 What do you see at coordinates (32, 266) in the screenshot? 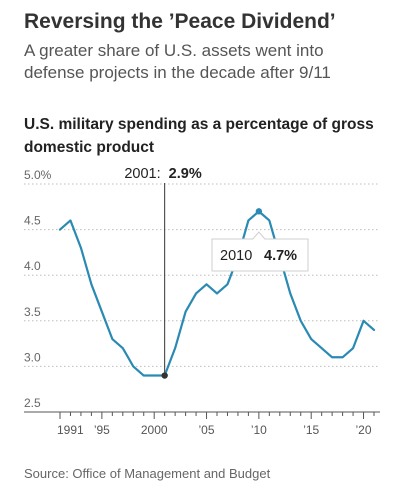
I see `y-tick-label: 4.0` at bounding box center [32, 266].